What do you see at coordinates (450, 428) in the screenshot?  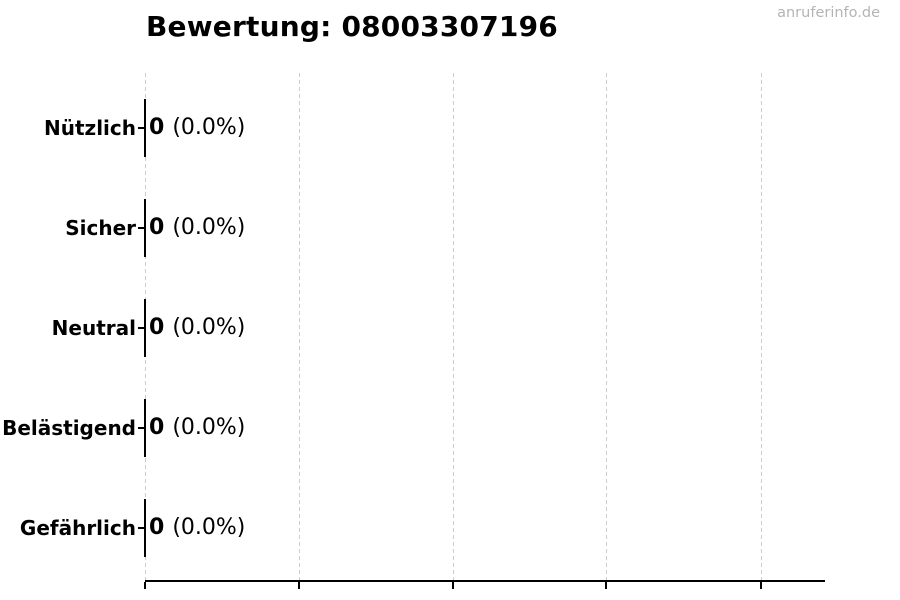 I see `chart-row: Belästigend 0 (0.0%)` at bounding box center [450, 428].